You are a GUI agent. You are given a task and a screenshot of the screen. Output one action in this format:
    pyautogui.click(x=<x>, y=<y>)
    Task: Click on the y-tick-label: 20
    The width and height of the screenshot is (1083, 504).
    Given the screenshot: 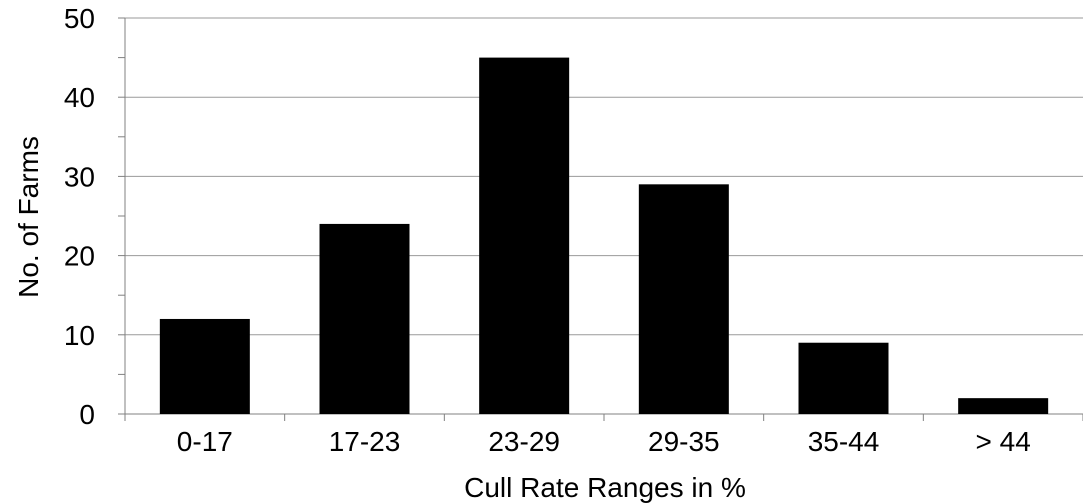 What is the action you would take?
    pyautogui.click(x=79, y=256)
    